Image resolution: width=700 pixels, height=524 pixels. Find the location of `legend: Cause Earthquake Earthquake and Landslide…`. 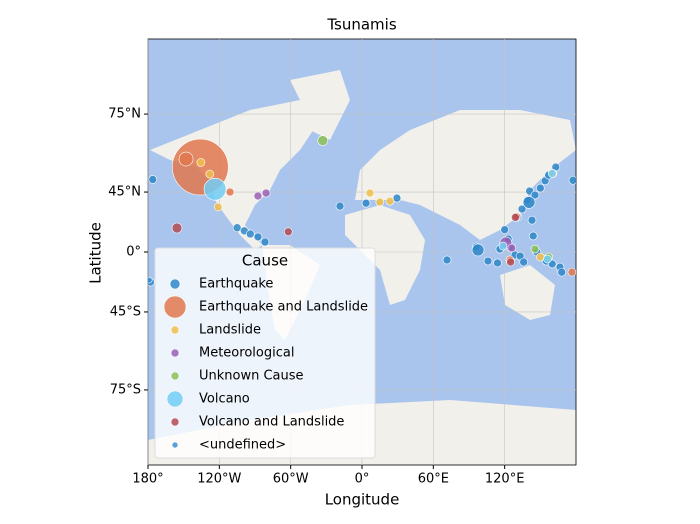

legend: Cause Earthquake Earthquake and Landslide… is located at coordinates (265, 353).